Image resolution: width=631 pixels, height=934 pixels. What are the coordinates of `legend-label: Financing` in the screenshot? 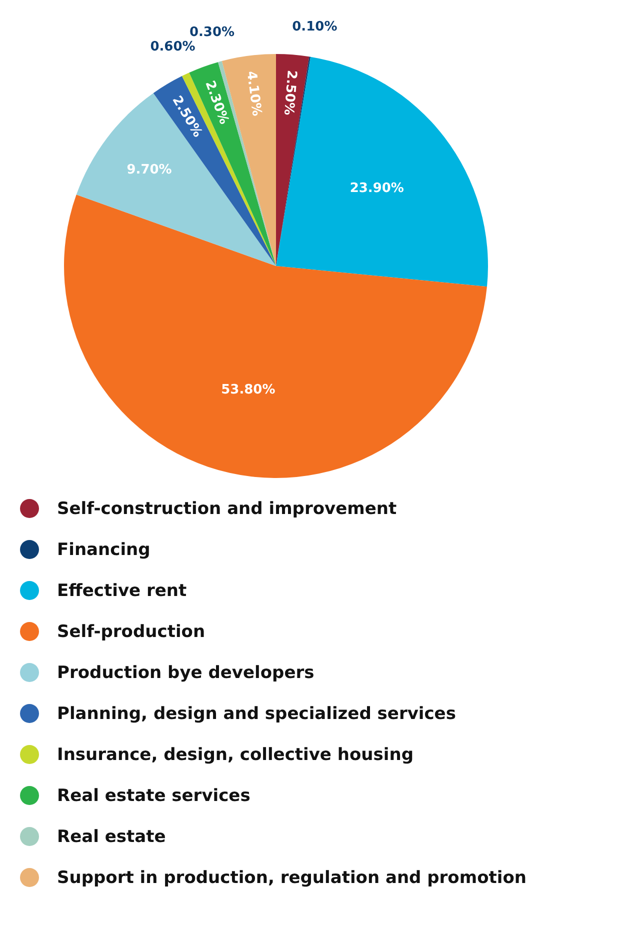 It's located at (103, 550).